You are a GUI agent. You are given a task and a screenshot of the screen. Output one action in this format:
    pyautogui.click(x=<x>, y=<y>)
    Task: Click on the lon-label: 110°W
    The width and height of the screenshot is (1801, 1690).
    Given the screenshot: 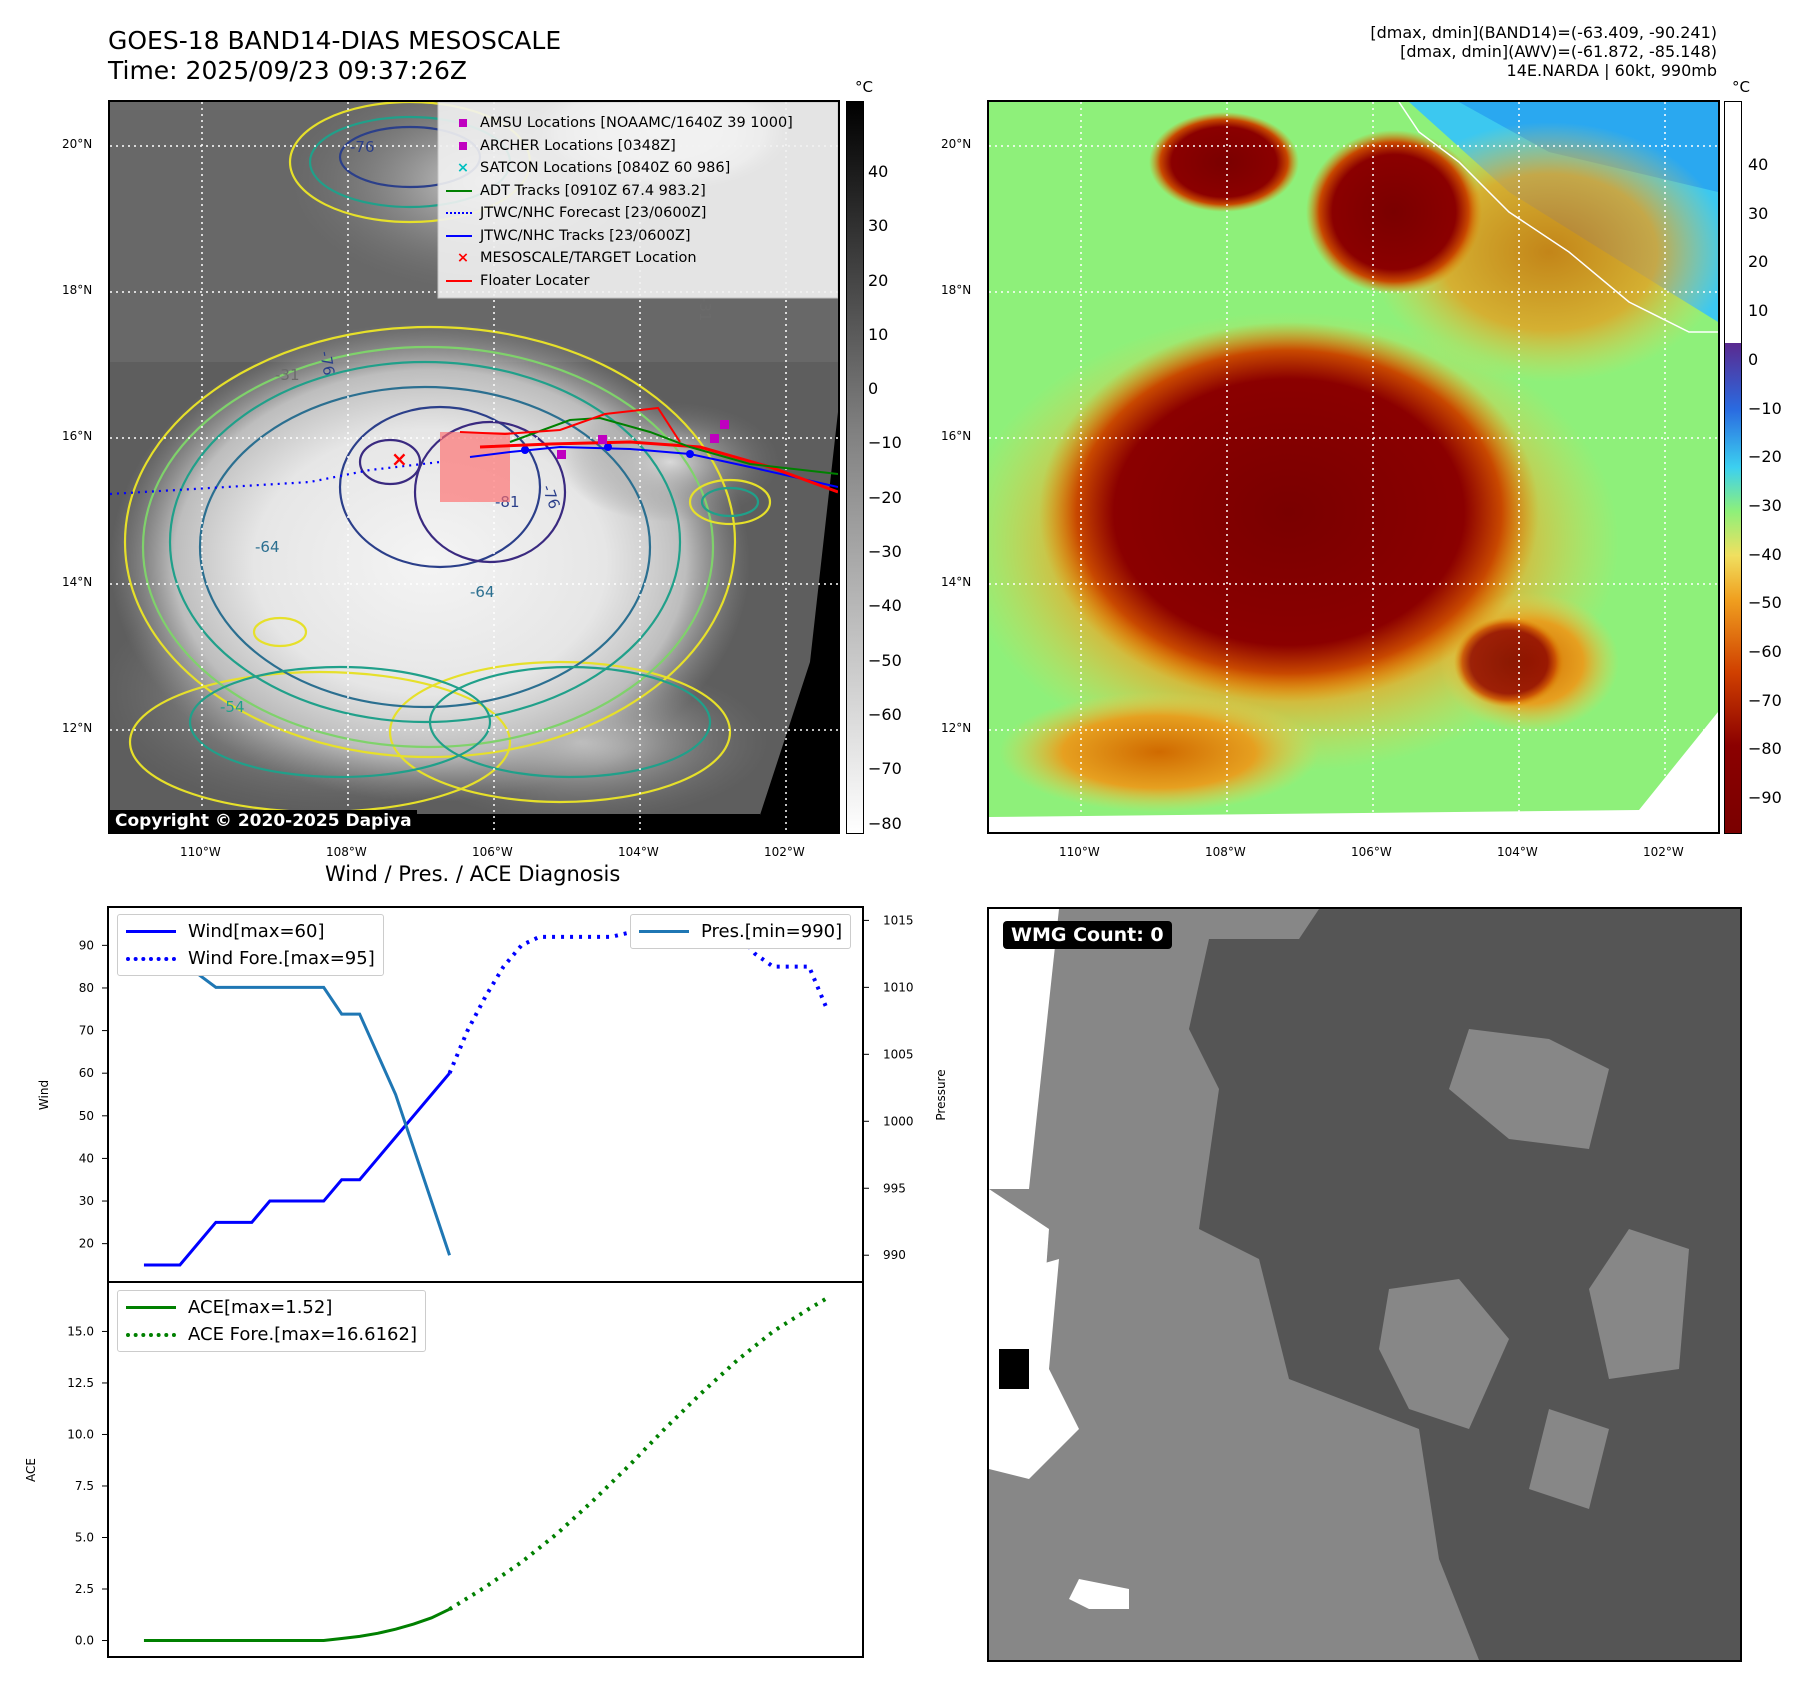 What is the action you would take?
    pyautogui.click(x=200, y=852)
    